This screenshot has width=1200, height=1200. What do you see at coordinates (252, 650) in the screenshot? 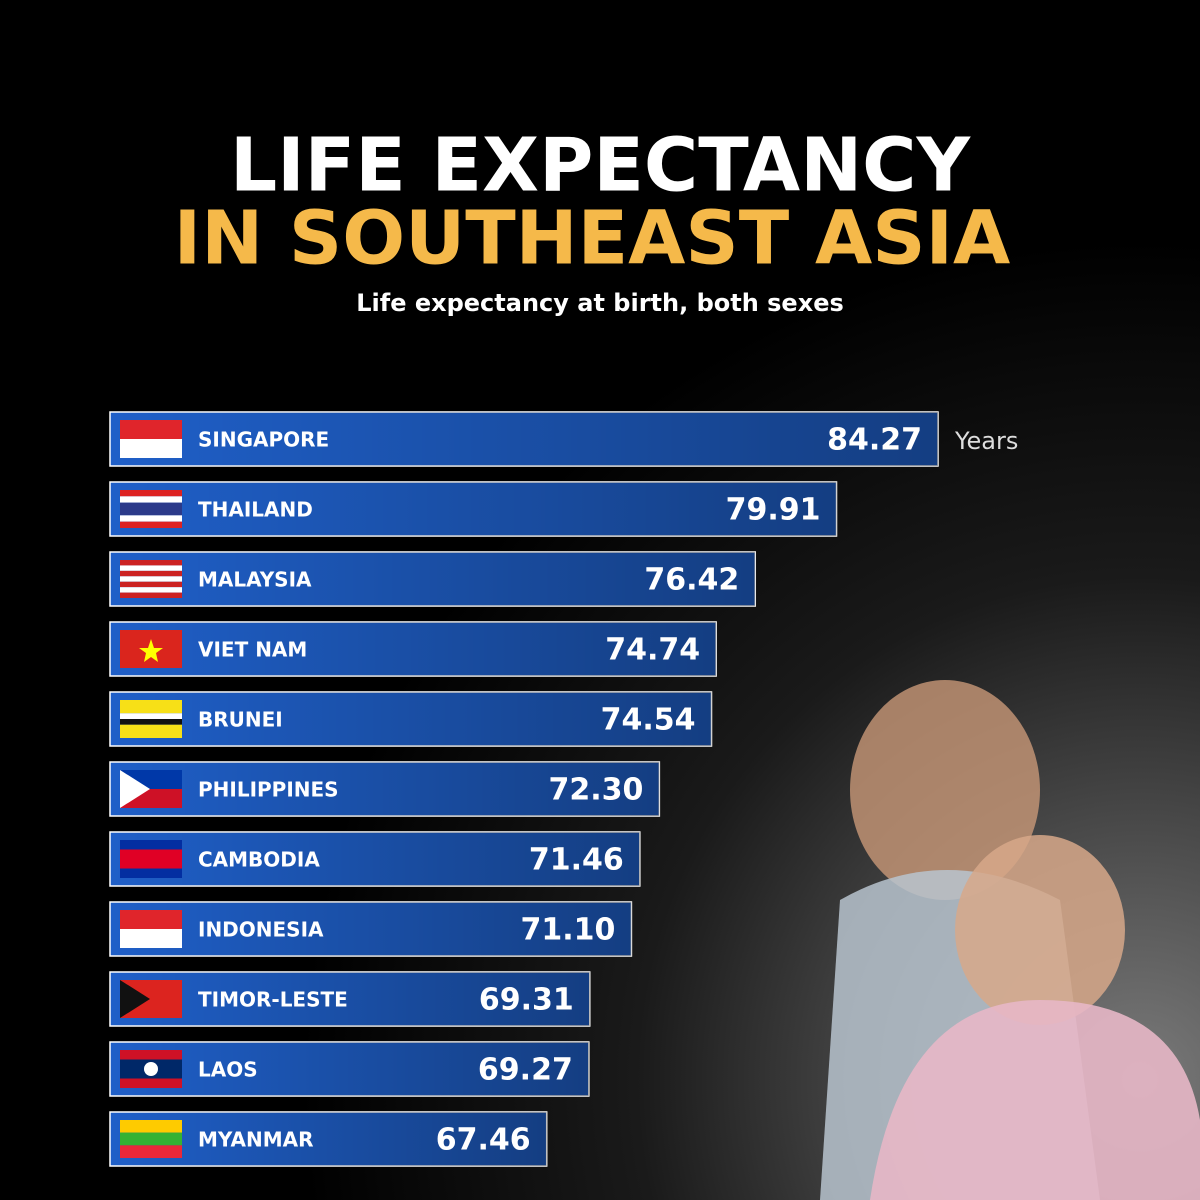
I see `category-label: VIET NAM` at bounding box center [252, 650].